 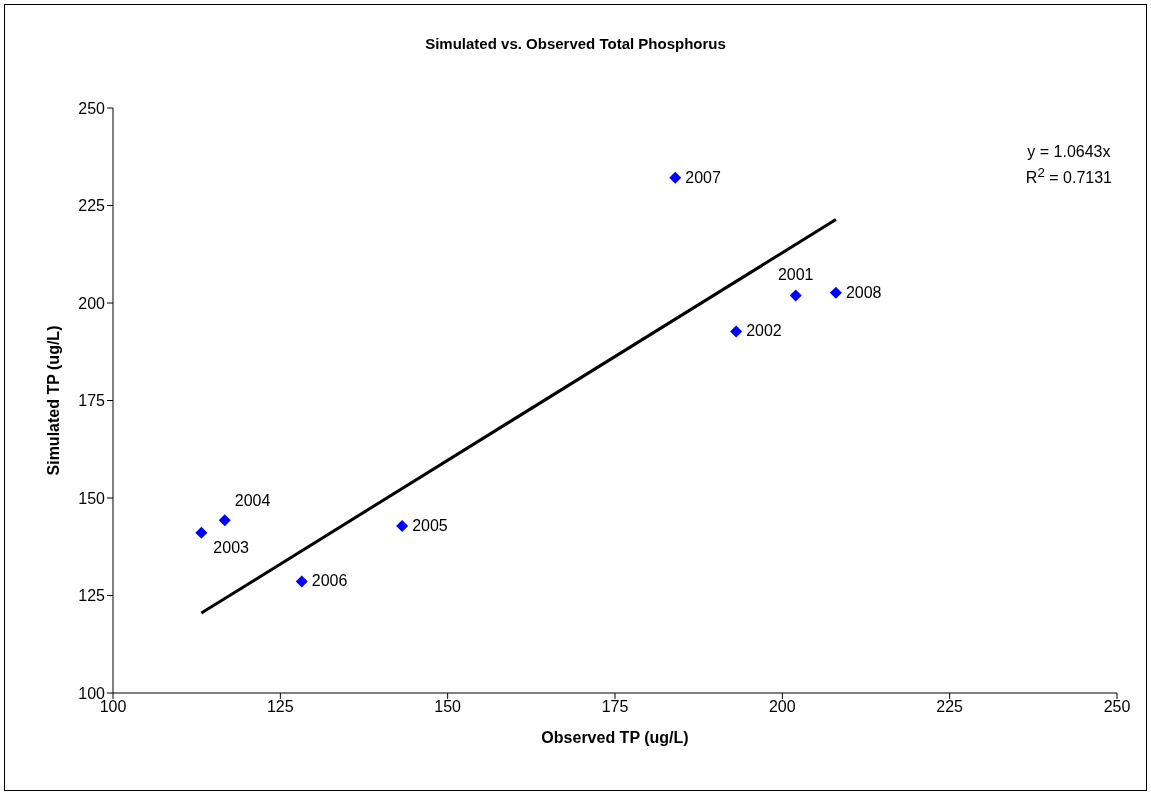 What do you see at coordinates (863, 292) in the screenshot?
I see `annotation: 2008` at bounding box center [863, 292].